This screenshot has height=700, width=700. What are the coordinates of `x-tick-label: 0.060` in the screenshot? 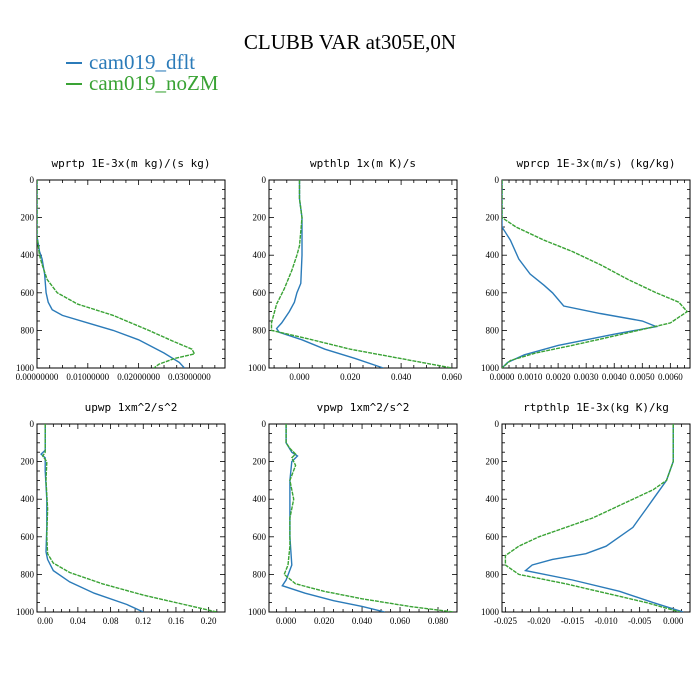 It's located at (400, 621).